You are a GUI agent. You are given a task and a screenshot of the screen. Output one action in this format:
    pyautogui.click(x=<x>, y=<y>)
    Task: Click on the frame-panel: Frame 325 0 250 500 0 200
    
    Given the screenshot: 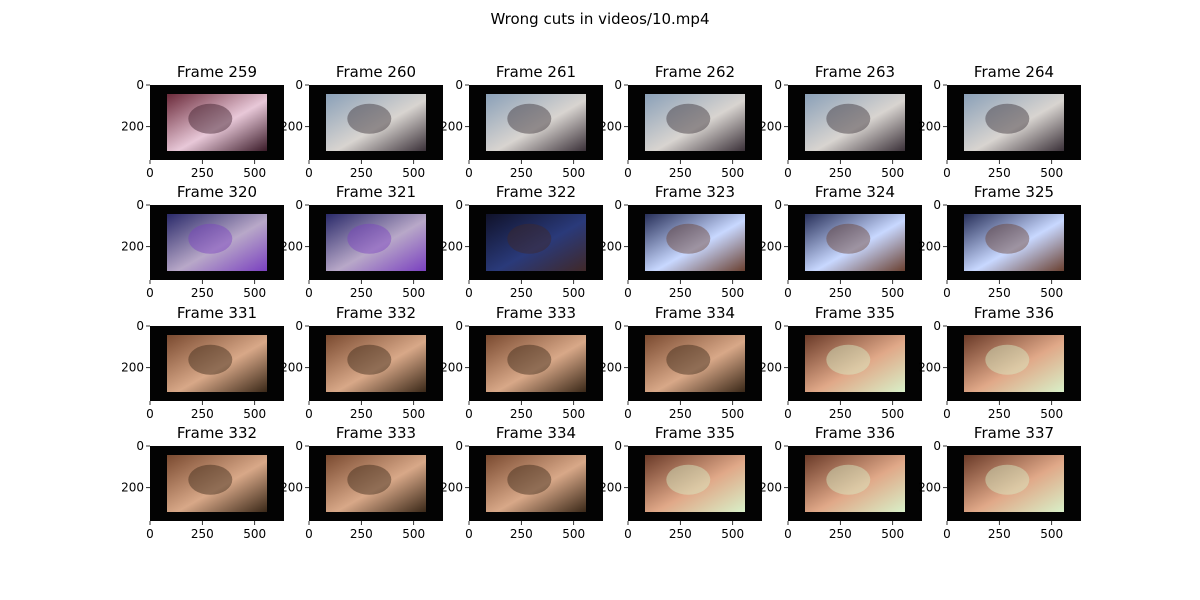 What is the action you would take?
    pyautogui.click(x=999, y=241)
    